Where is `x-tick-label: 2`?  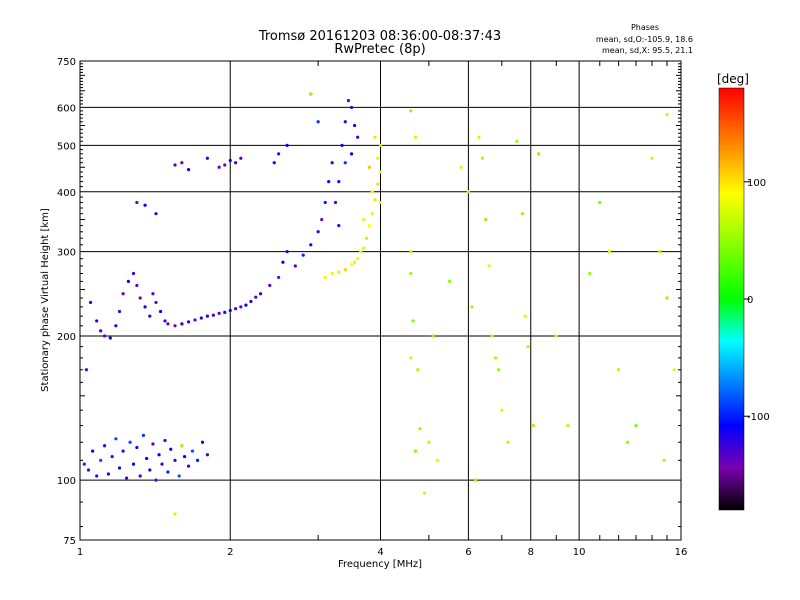 x-tick-label: 2 is located at coordinates (230, 552).